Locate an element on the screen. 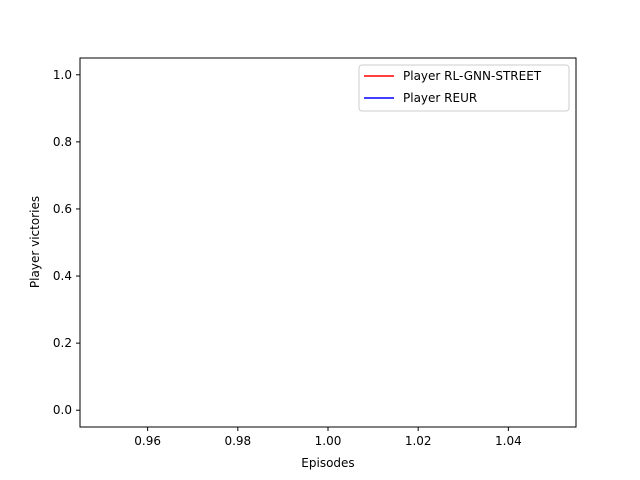 This screenshot has height=480, width=640. legend-label: Player RL-GNN-STREET is located at coordinates (472, 76).